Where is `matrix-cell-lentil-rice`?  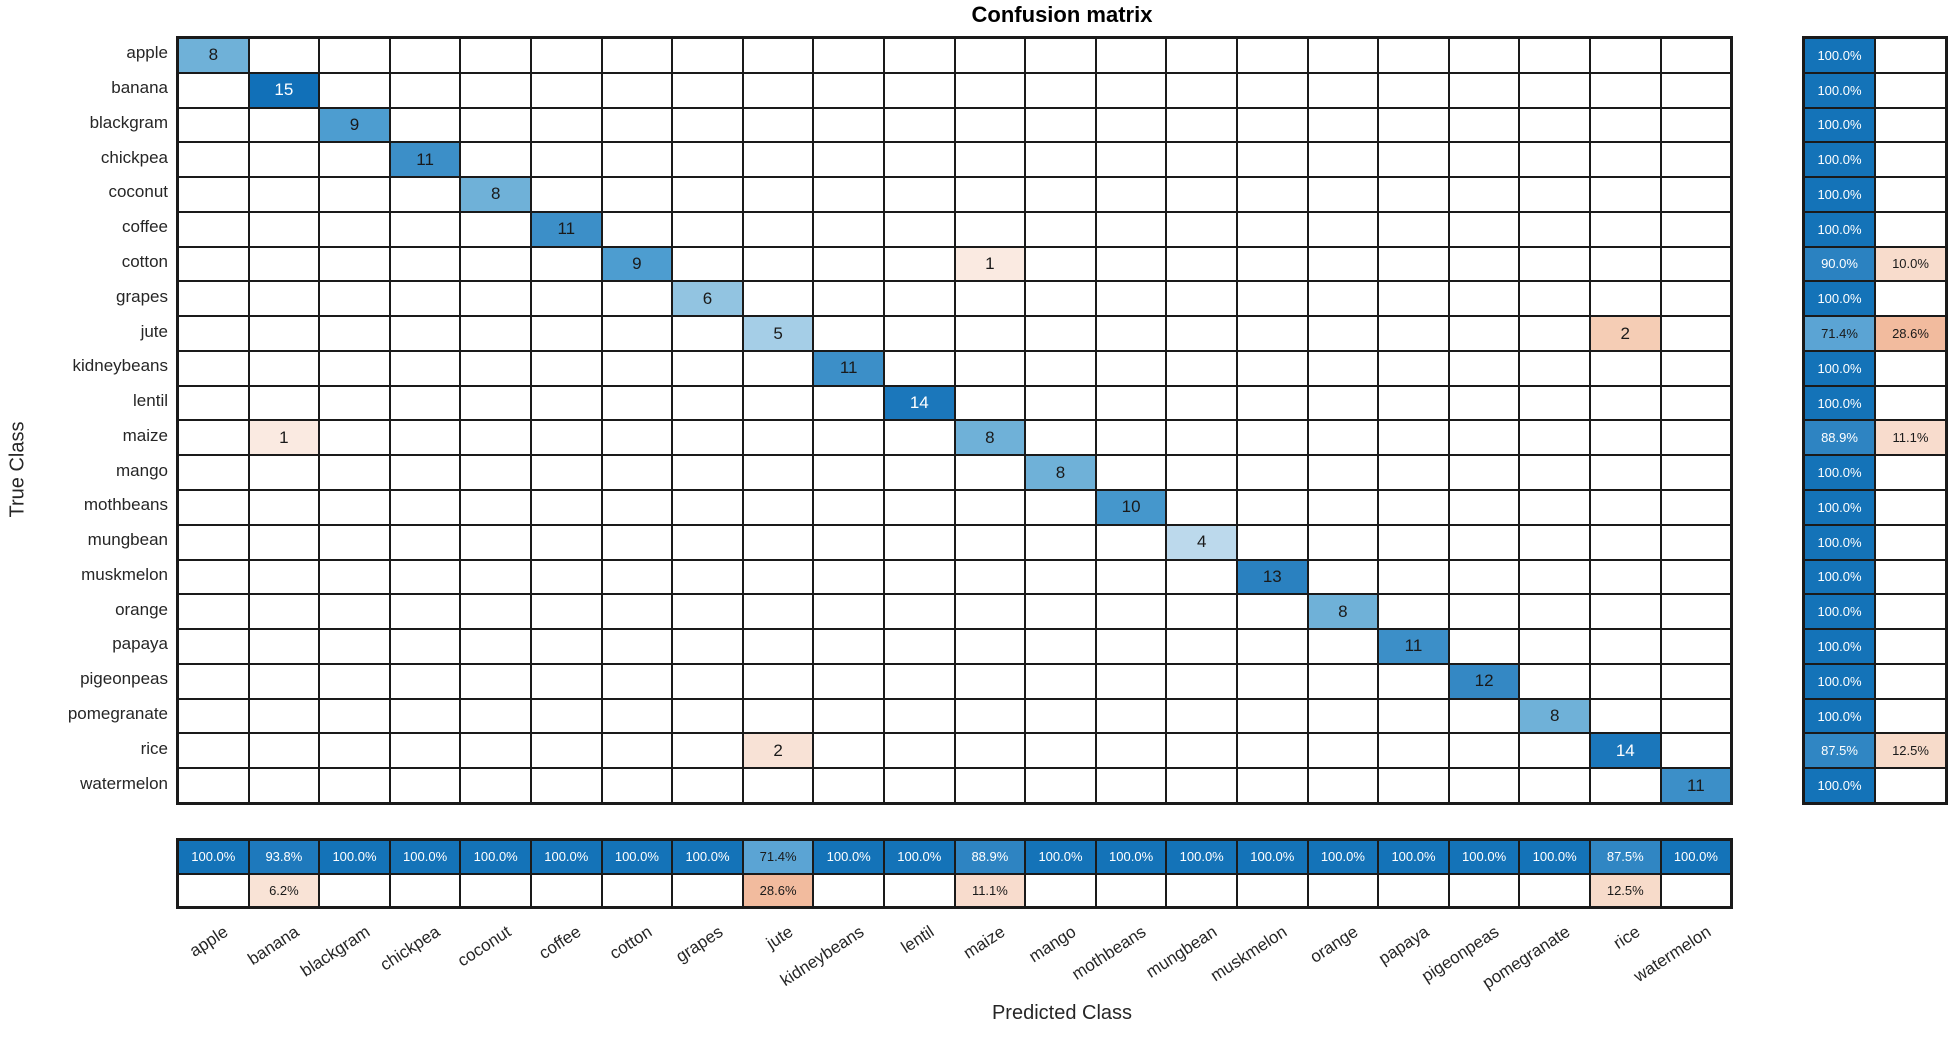 matrix-cell-lentil-rice is located at coordinates (1625, 403).